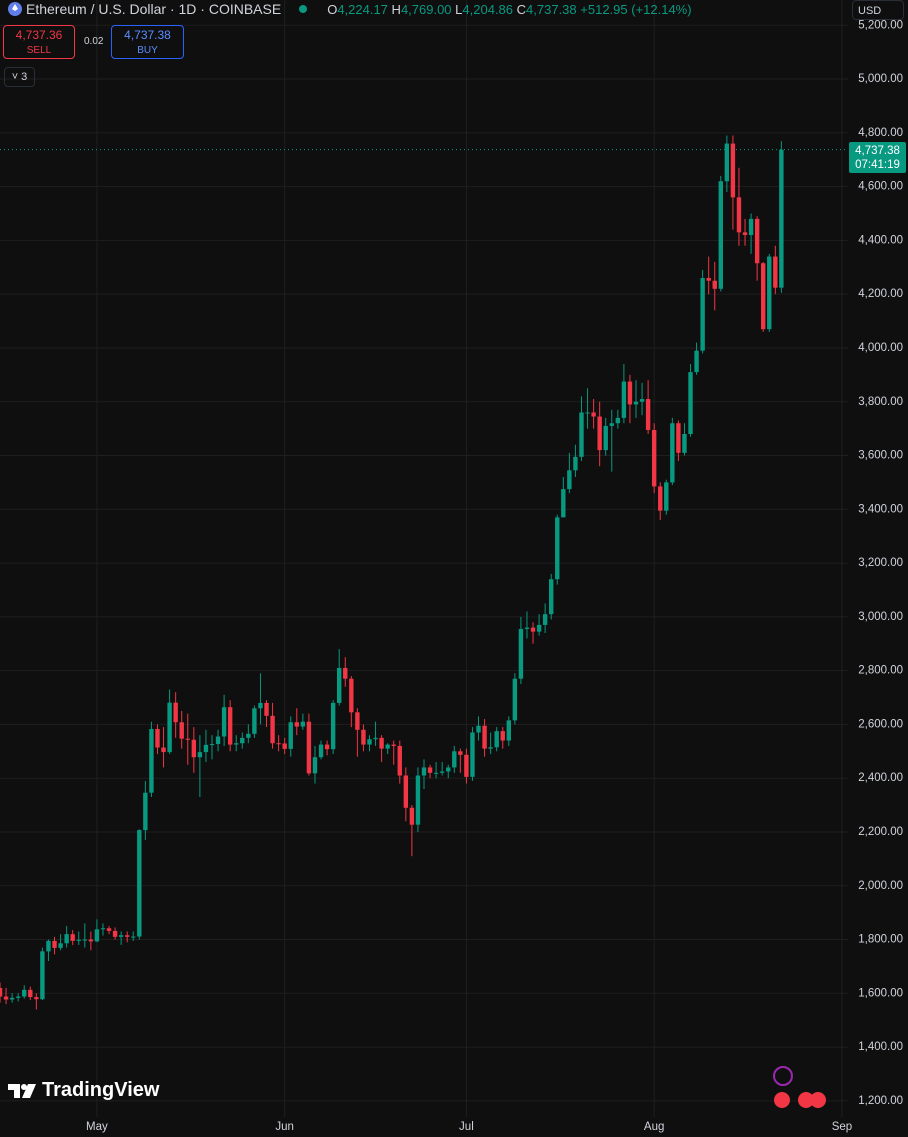 This screenshot has width=908, height=1137. What do you see at coordinates (97, 1127) in the screenshot?
I see `x-tick-label: May` at bounding box center [97, 1127].